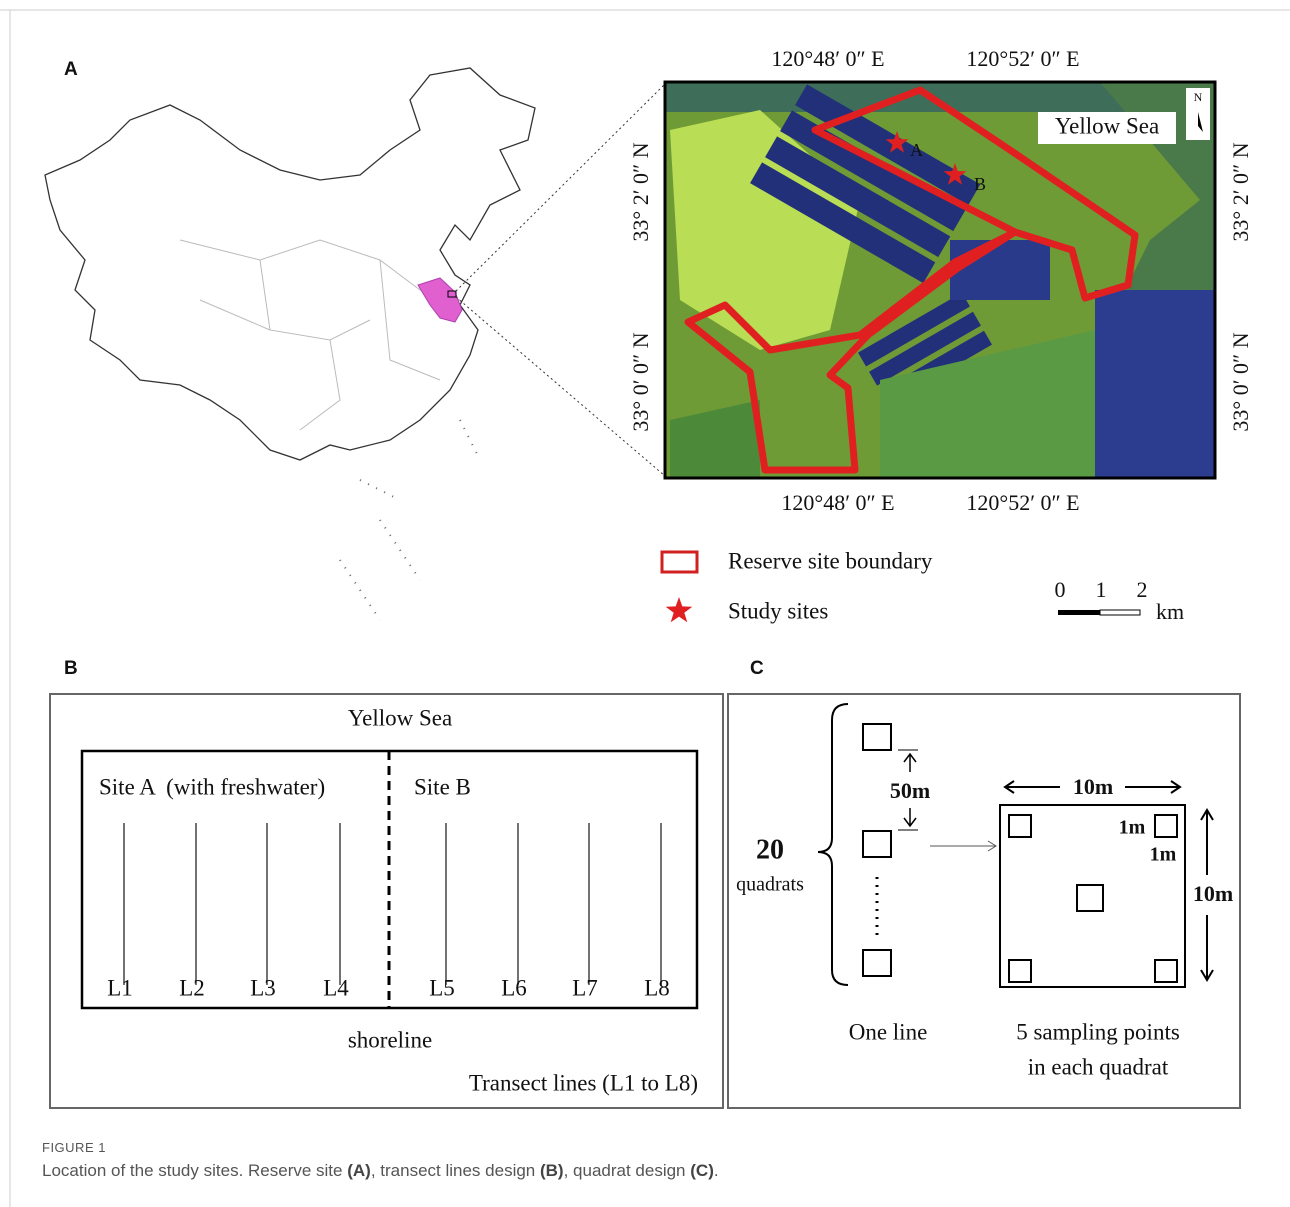 Image resolution: width=1290 pixels, height=1207 pixels. What do you see at coordinates (71, 668) in the screenshot?
I see `panel-label: B` at bounding box center [71, 668].